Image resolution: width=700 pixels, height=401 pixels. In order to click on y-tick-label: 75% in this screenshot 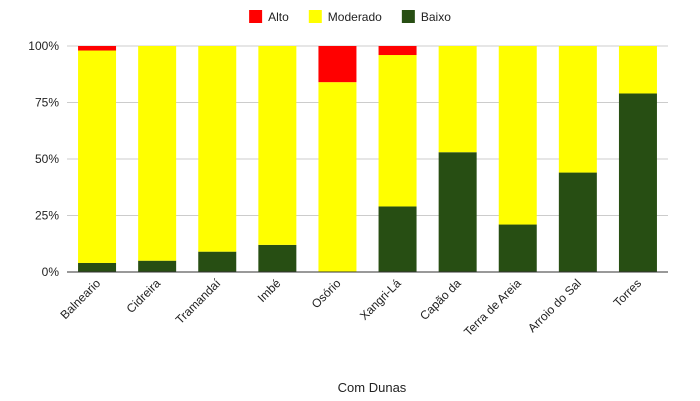, I will do `click(47, 103)`.